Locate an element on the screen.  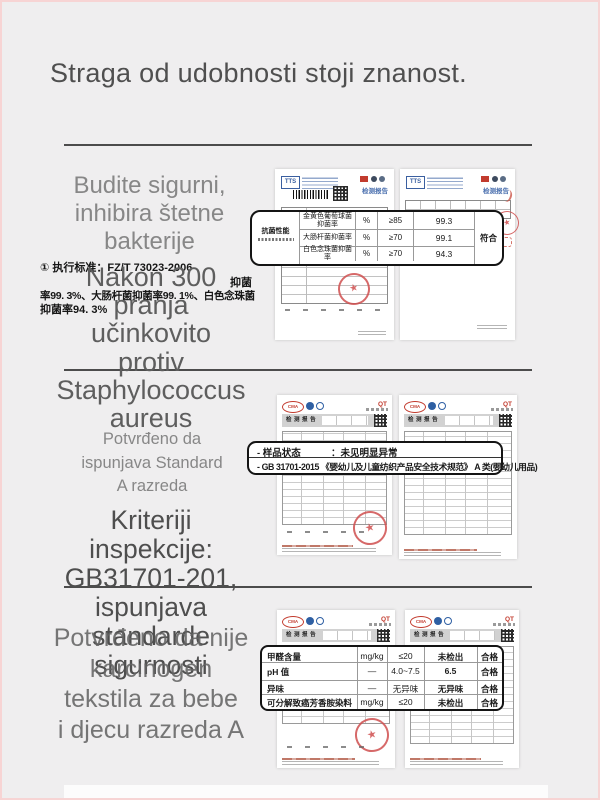
overlay-line: Staphylococcus is located at coordinates (151, 389).